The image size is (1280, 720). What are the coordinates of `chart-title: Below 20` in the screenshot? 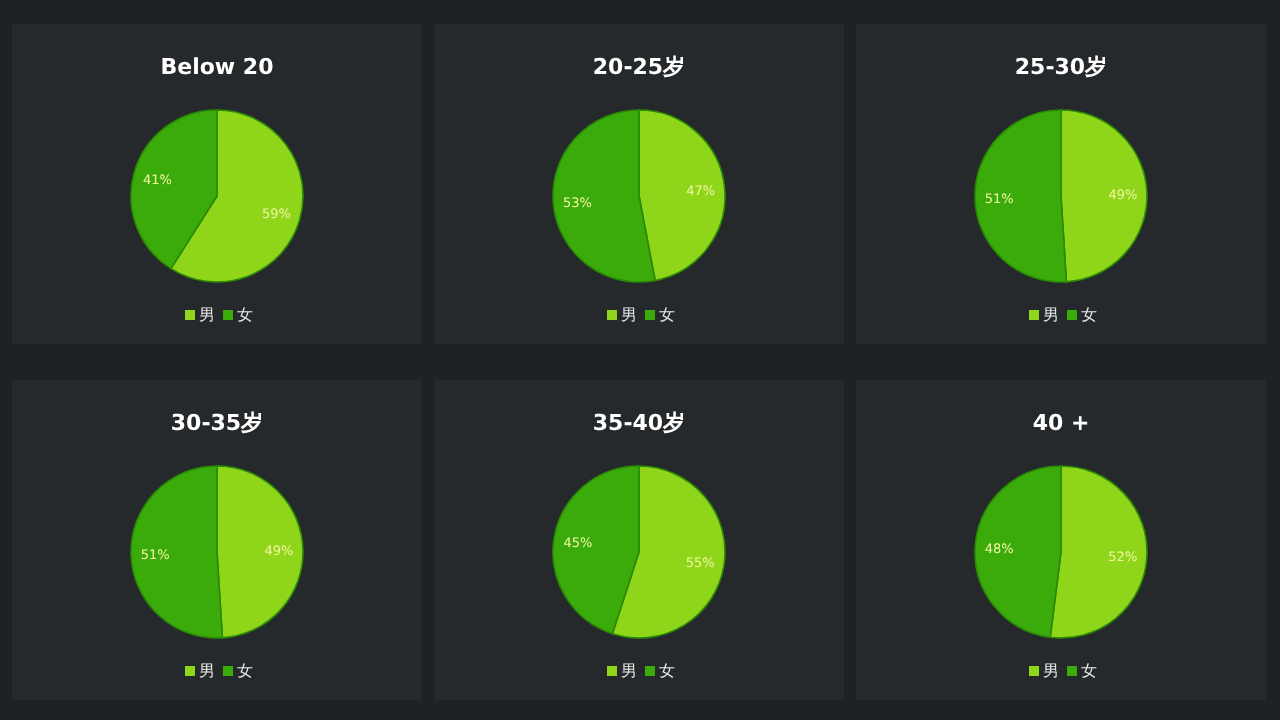 It's located at (217, 67).